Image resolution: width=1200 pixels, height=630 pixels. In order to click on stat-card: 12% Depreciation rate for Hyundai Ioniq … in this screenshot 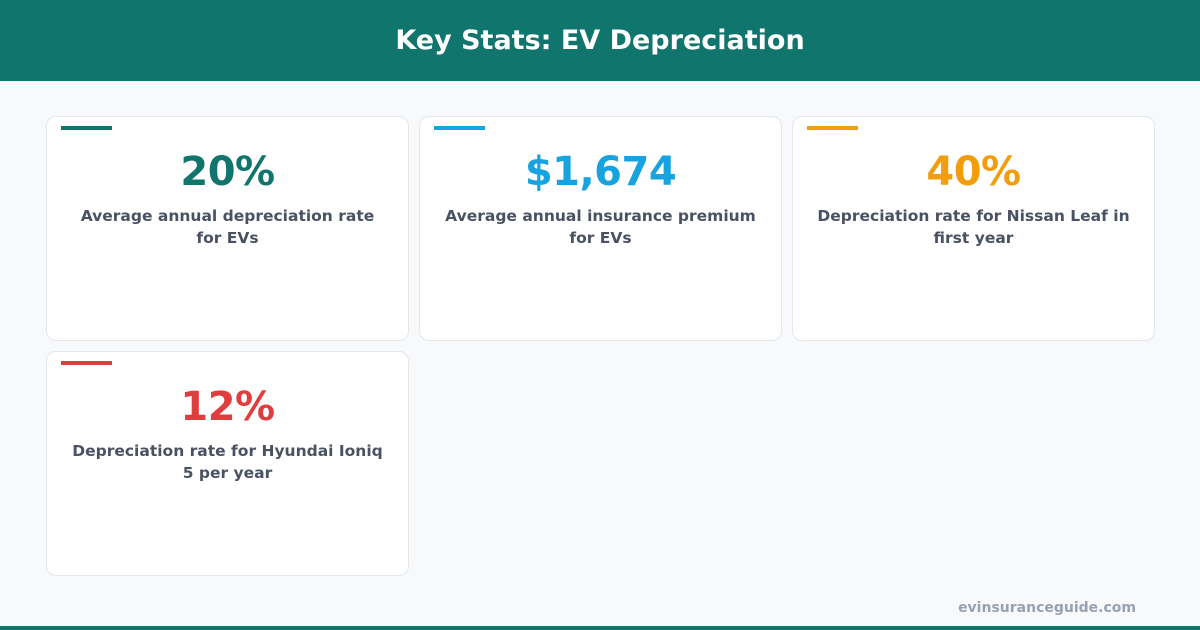, I will do `click(227, 463)`.